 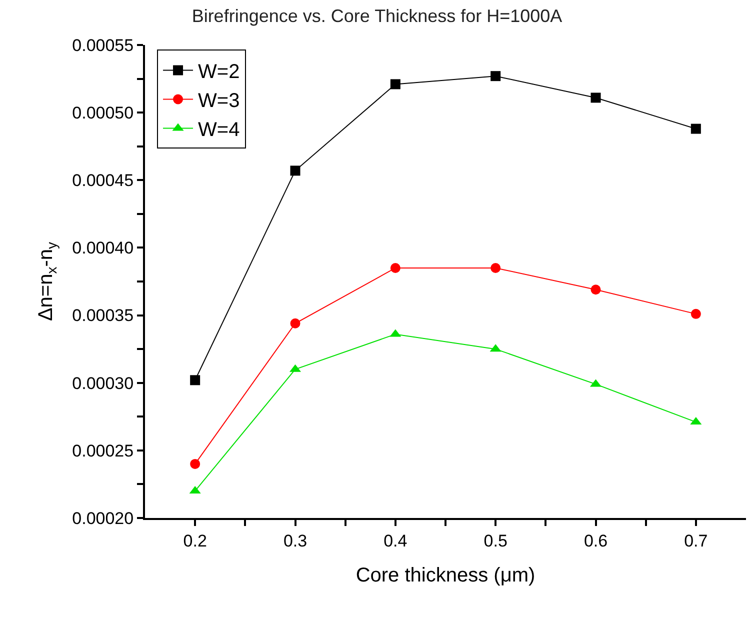 I want to click on legend-label: W=2, so click(x=219, y=72).